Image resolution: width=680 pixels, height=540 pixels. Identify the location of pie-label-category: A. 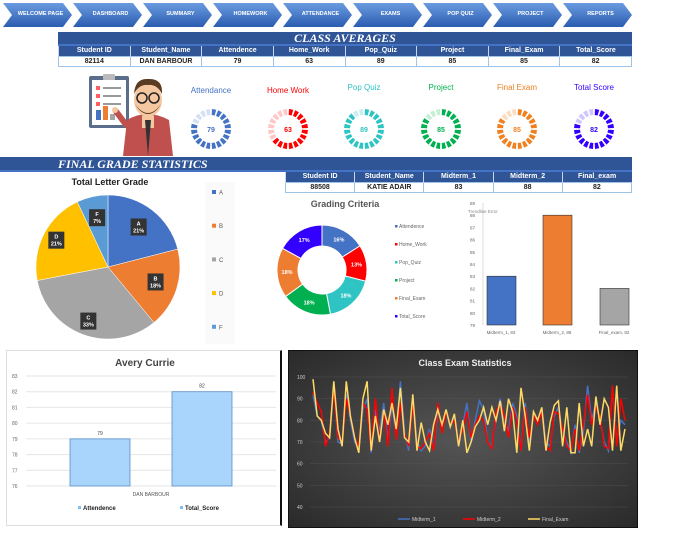
(139, 224).